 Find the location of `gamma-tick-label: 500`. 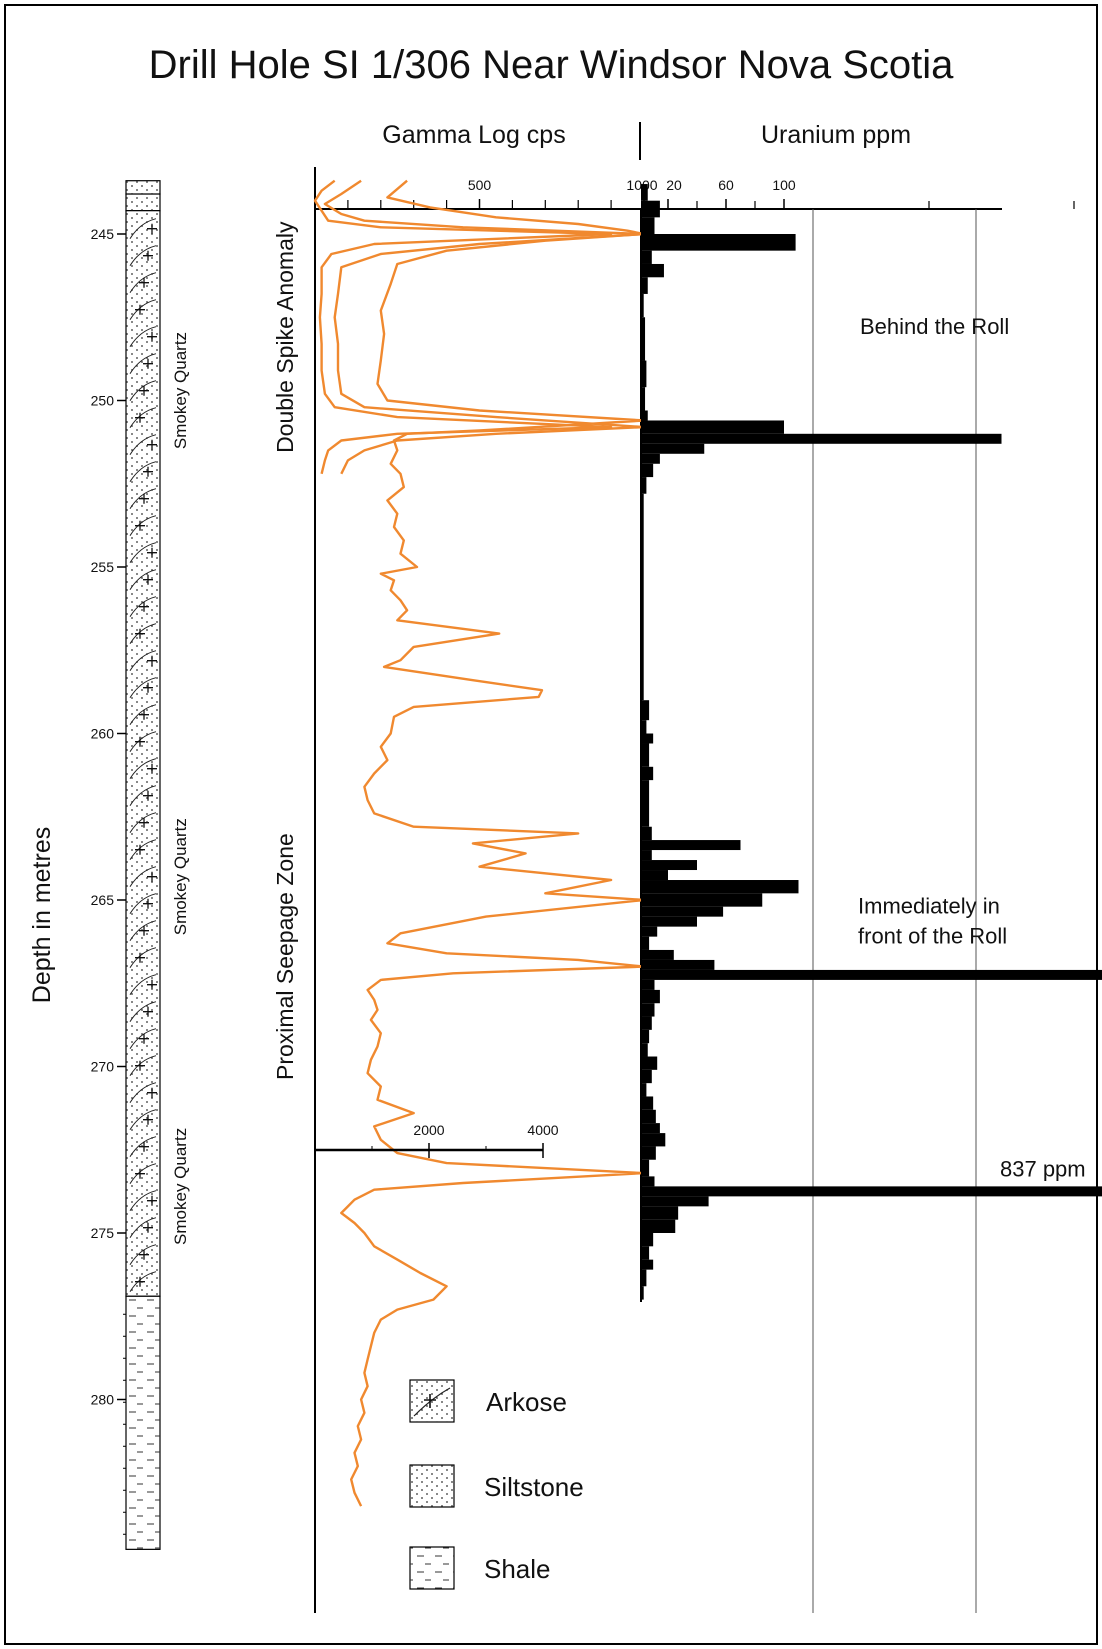

gamma-tick-label: 500 is located at coordinates (480, 185).